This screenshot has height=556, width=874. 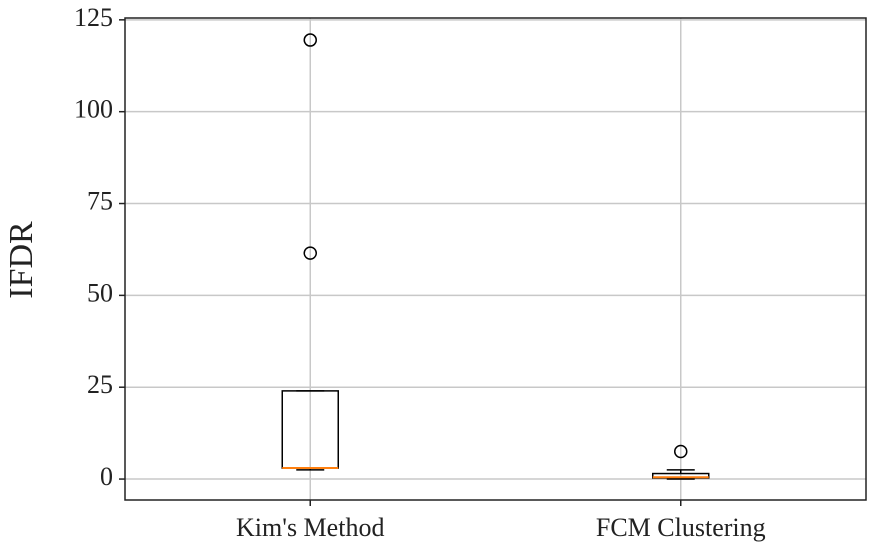 I want to click on y-tick-label: 25, so click(x=100, y=384).